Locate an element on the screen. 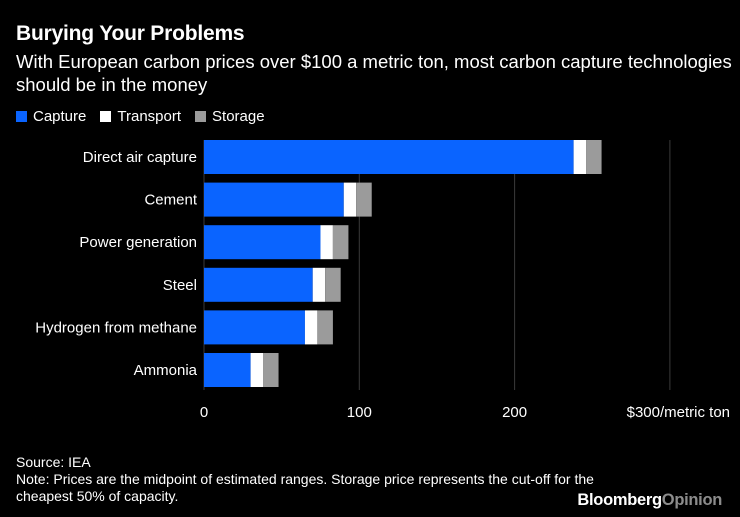 Image resolution: width=740 pixels, height=517 pixels. bloomberg-opinion-logo: BloombergOpinion is located at coordinates (649, 500).